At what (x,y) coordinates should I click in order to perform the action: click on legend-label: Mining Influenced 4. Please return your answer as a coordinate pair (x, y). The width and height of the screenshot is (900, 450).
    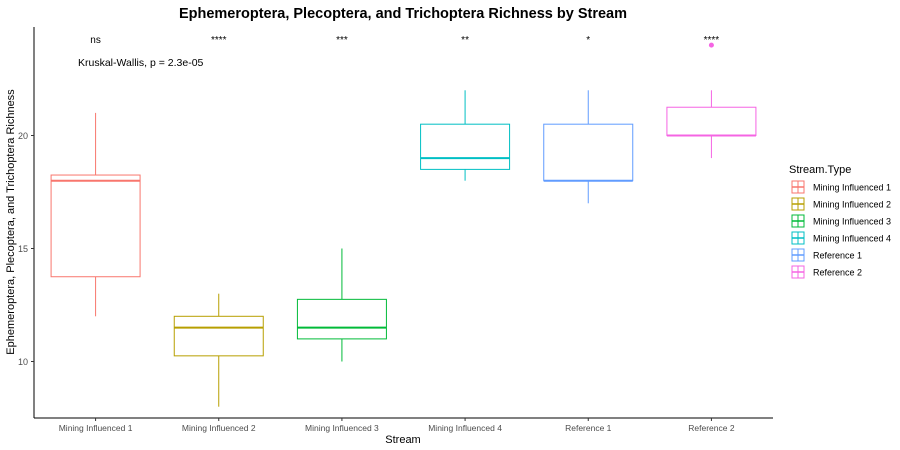
    Looking at the image, I should click on (852, 239).